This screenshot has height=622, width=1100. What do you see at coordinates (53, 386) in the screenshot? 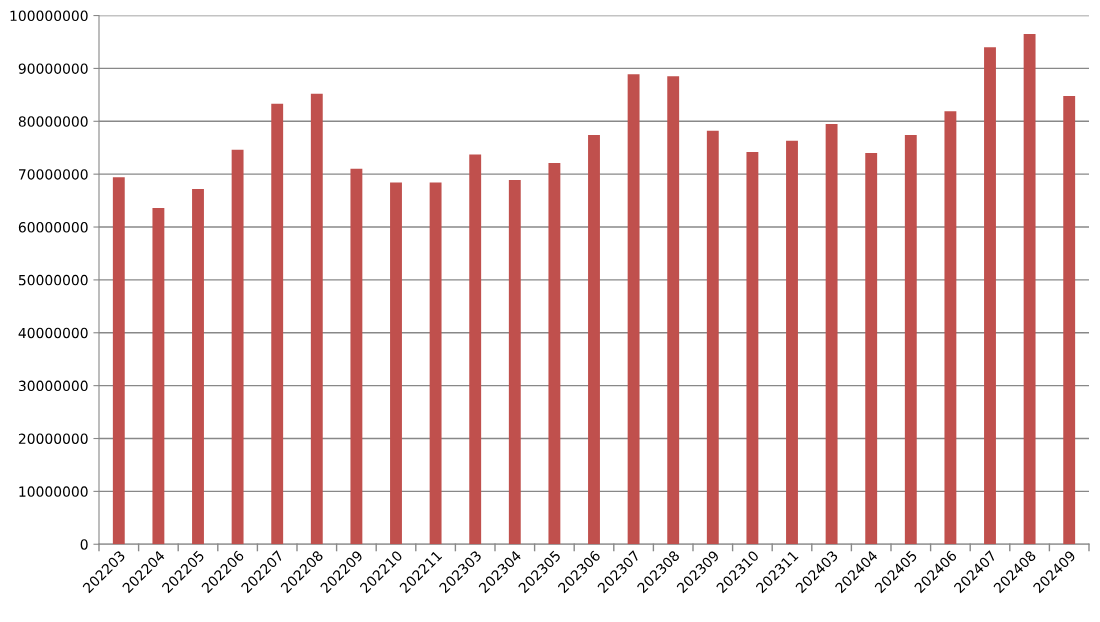
I see `y-tick-label: 30000000` at bounding box center [53, 386].